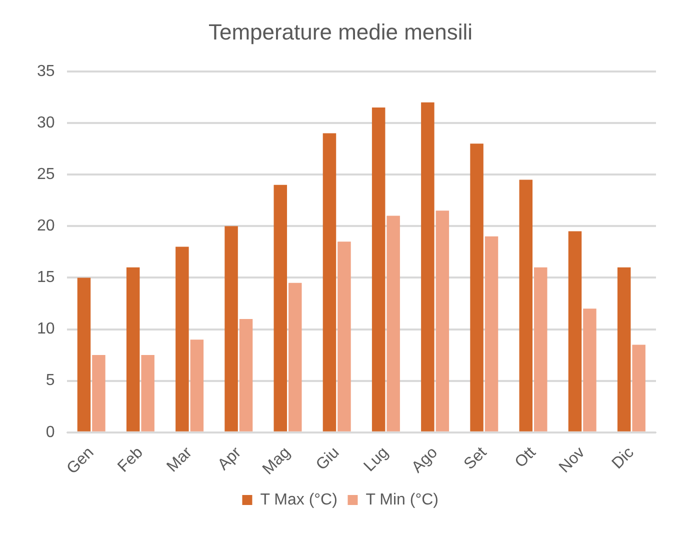 The image size is (691, 533). Describe the element at coordinates (572, 460) in the screenshot. I see `x-tick-label: Nov` at that location.